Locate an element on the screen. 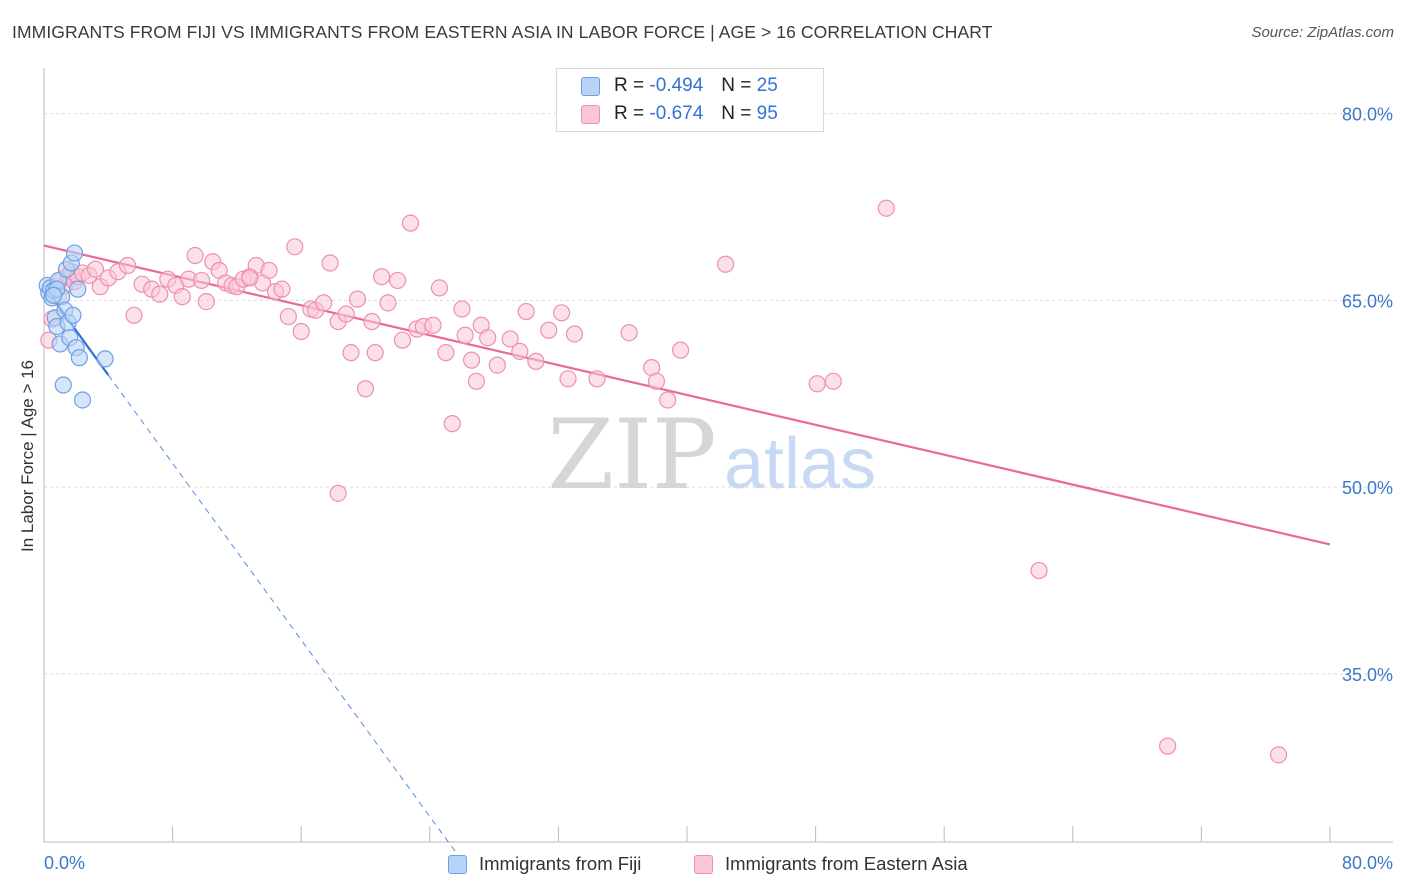 The image size is (1406, 892). legend-row-eastern-asia: R = -0.674 N = 95 is located at coordinates (667, 114).